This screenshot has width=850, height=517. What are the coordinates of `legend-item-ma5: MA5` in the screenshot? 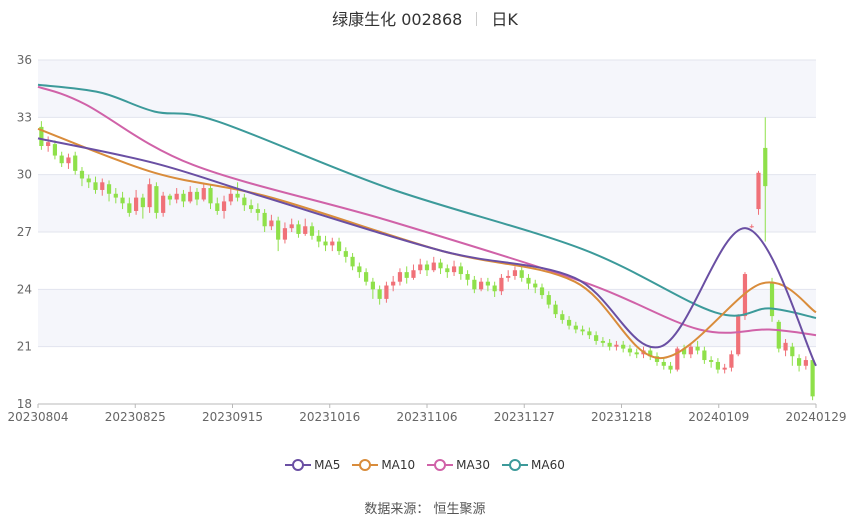 It's located at (312, 465).